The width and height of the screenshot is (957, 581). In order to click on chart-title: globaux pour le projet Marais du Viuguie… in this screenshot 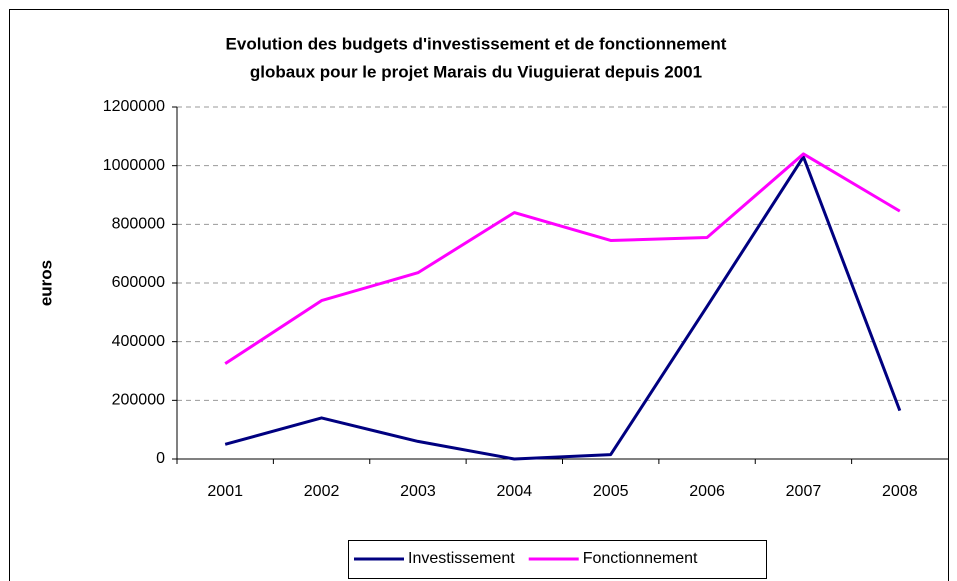, I will do `click(476, 71)`.